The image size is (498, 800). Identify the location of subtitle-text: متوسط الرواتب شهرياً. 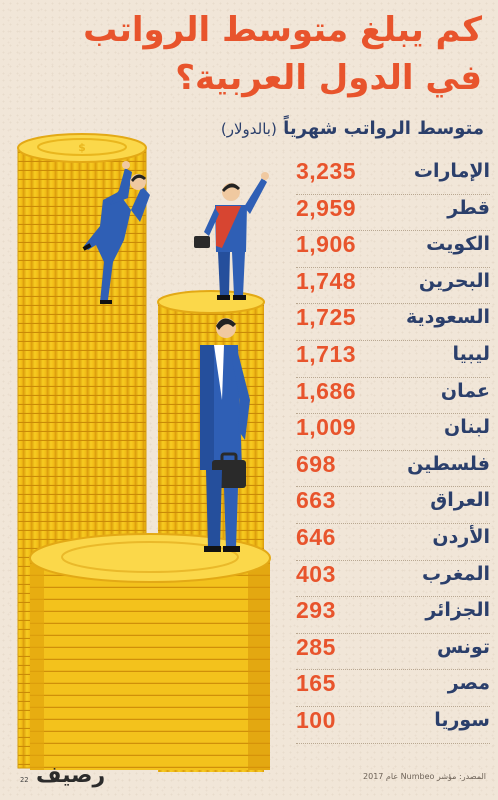
(383, 128).